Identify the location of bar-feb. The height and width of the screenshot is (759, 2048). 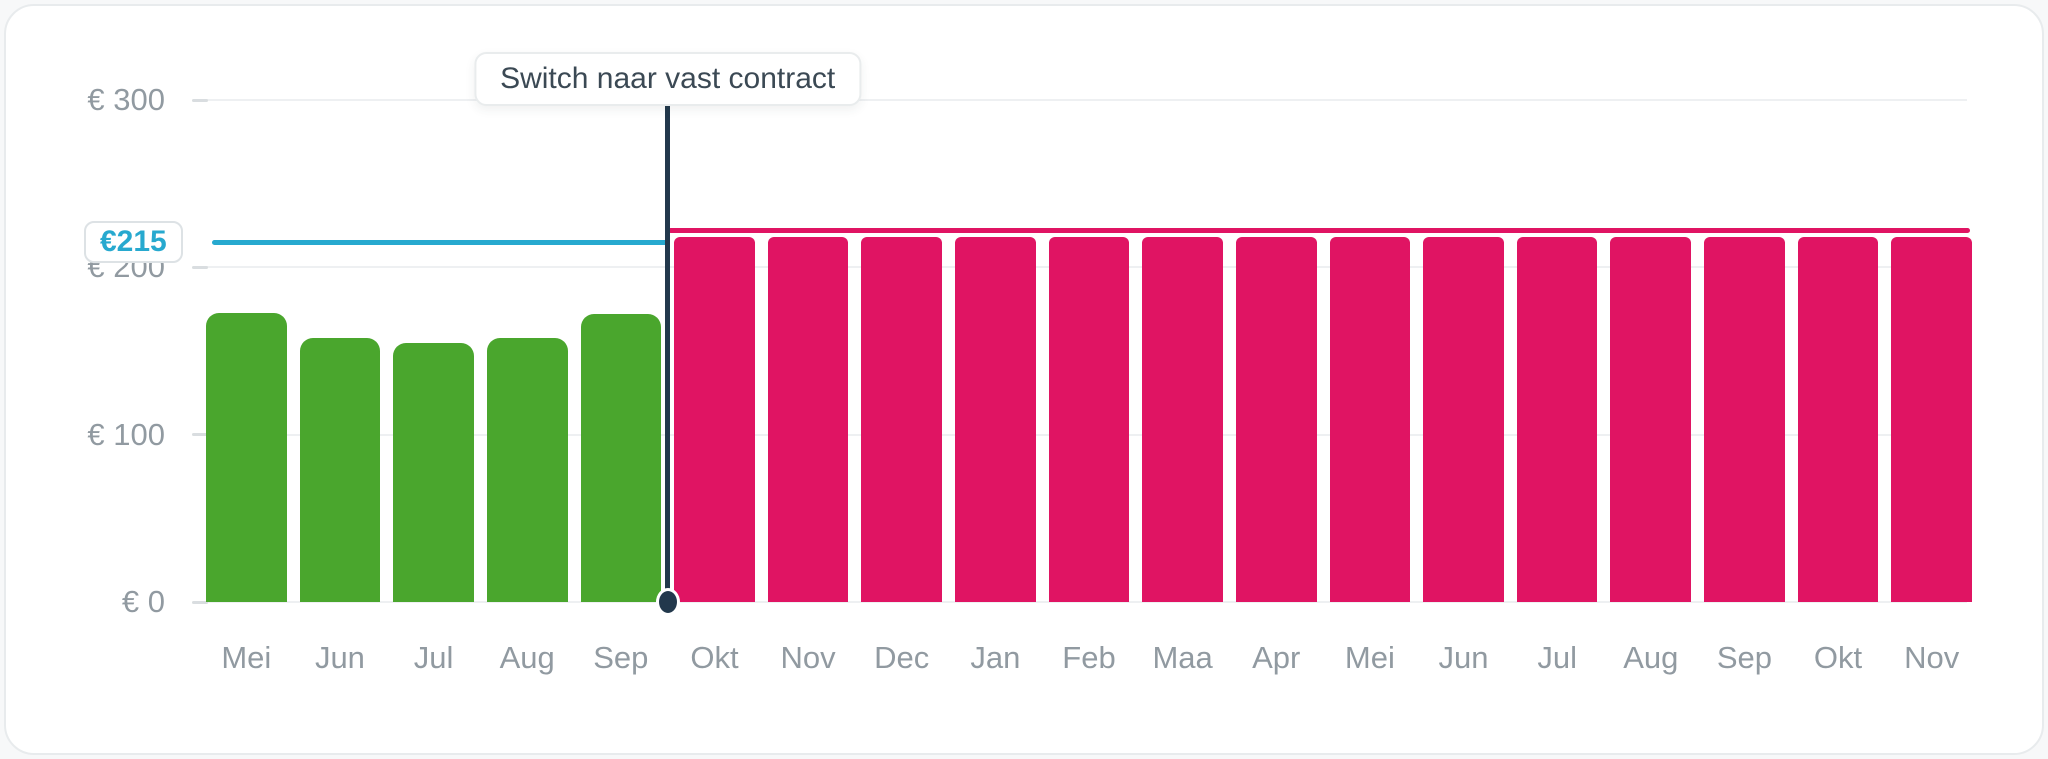
(1089, 419).